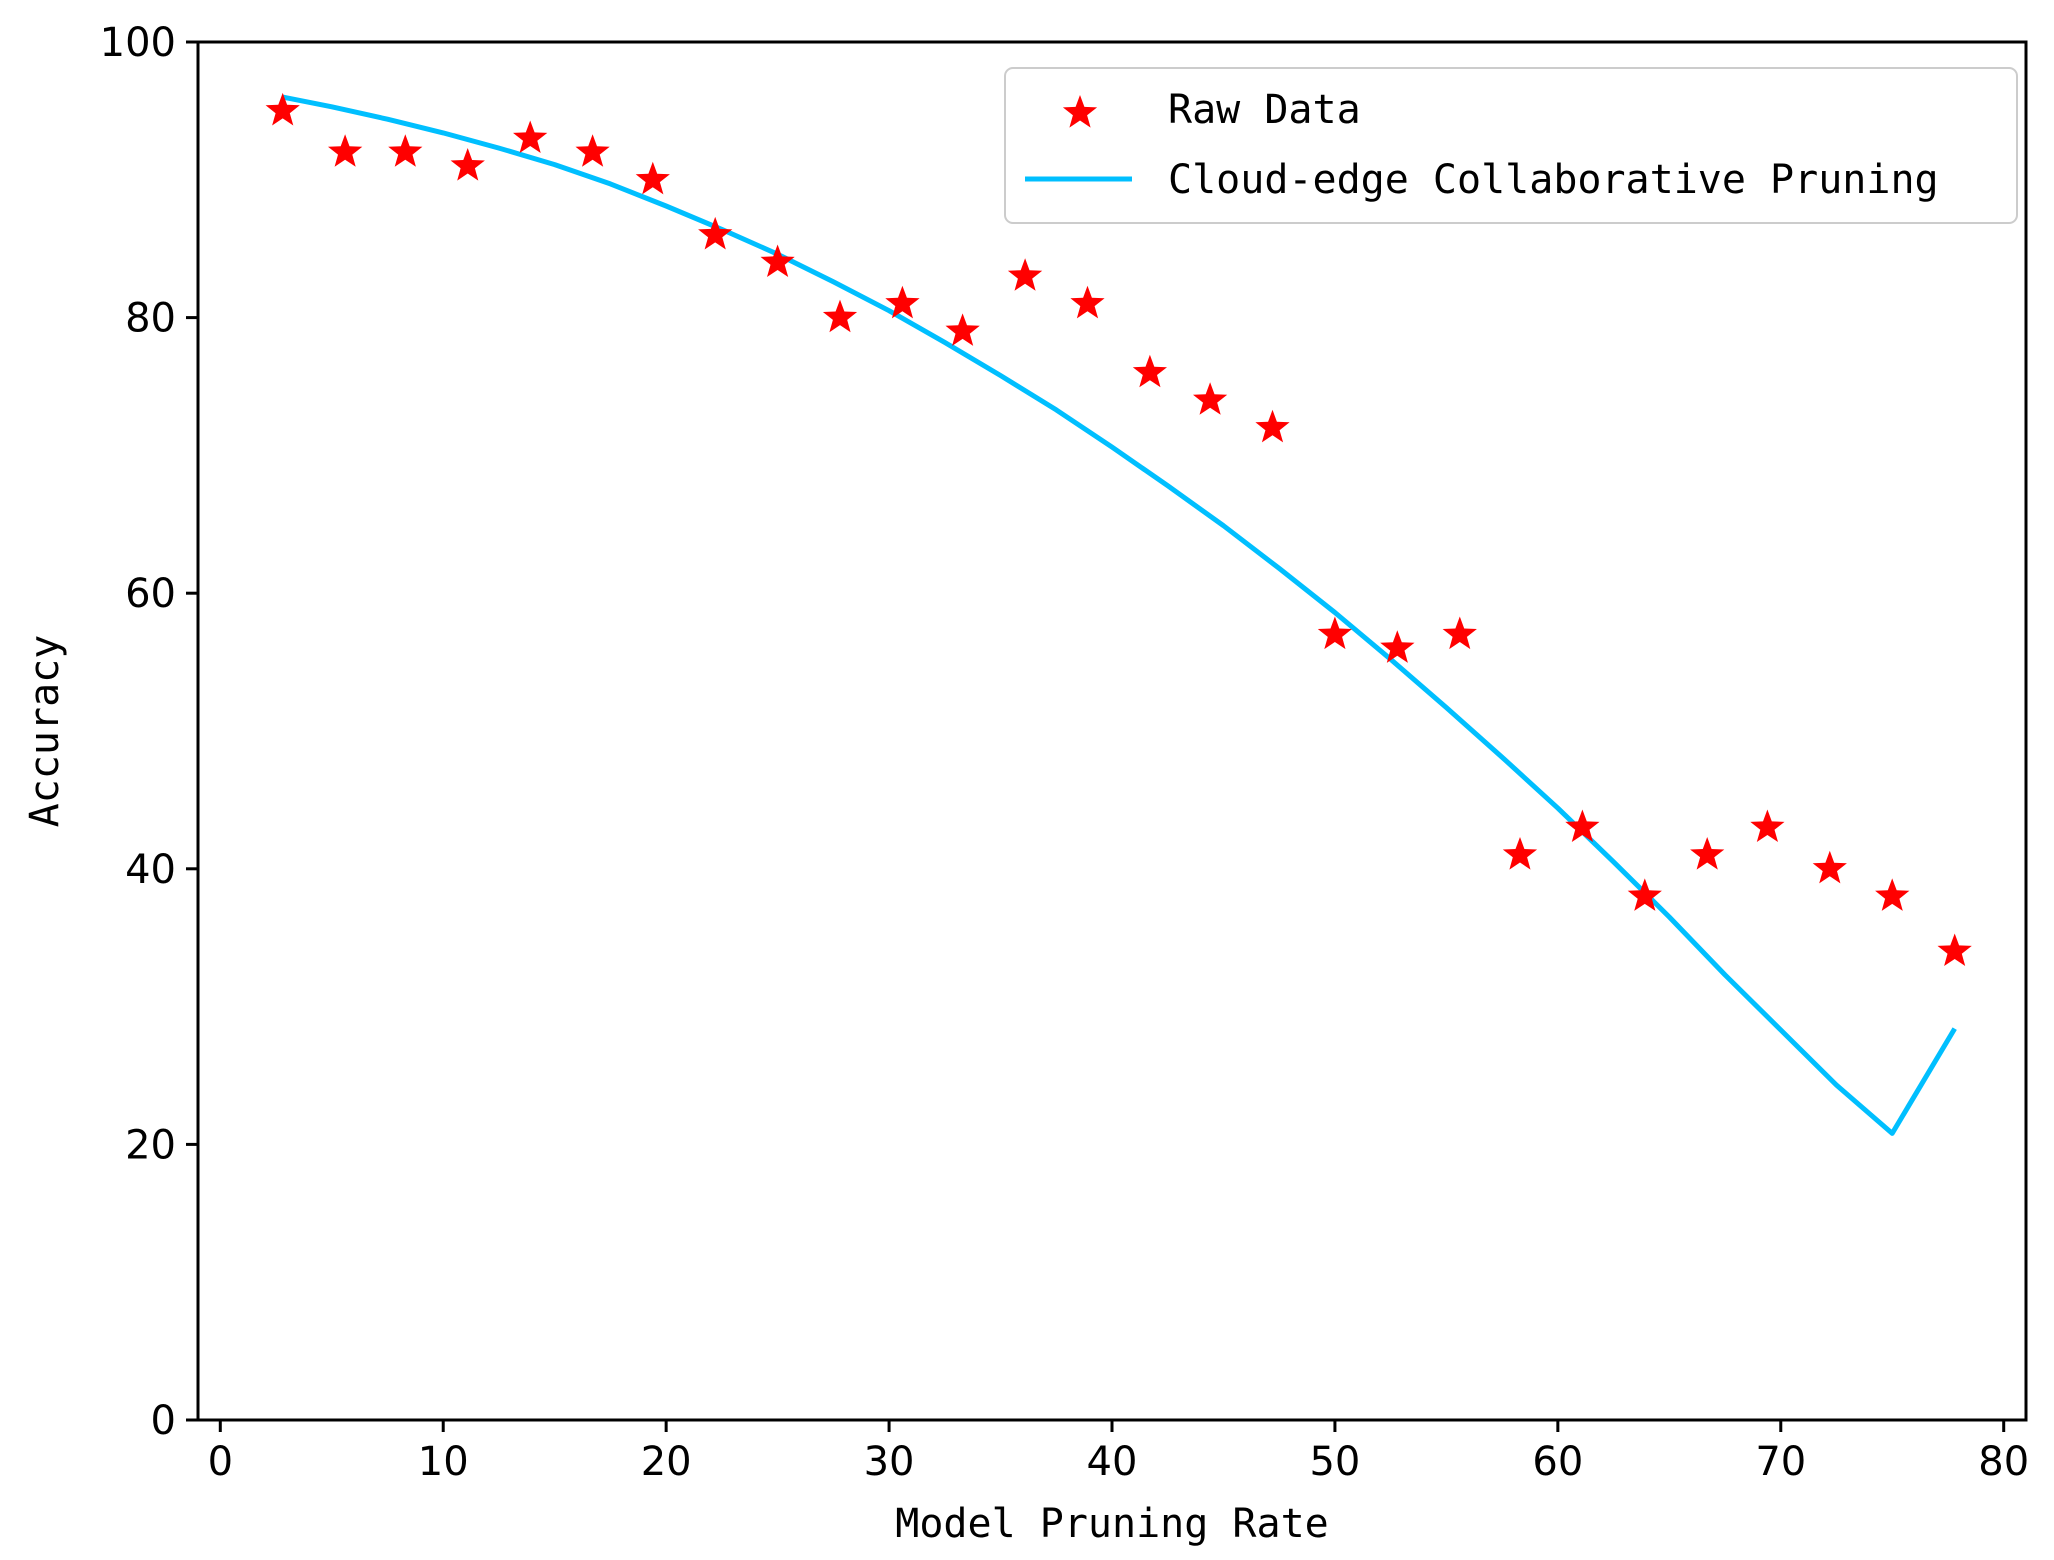 The width and height of the screenshot is (2054, 1560). What do you see at coordinates (150, 594) in the screenshot?
I see `y-tick-label: 60` at bounding box center [150, 594].